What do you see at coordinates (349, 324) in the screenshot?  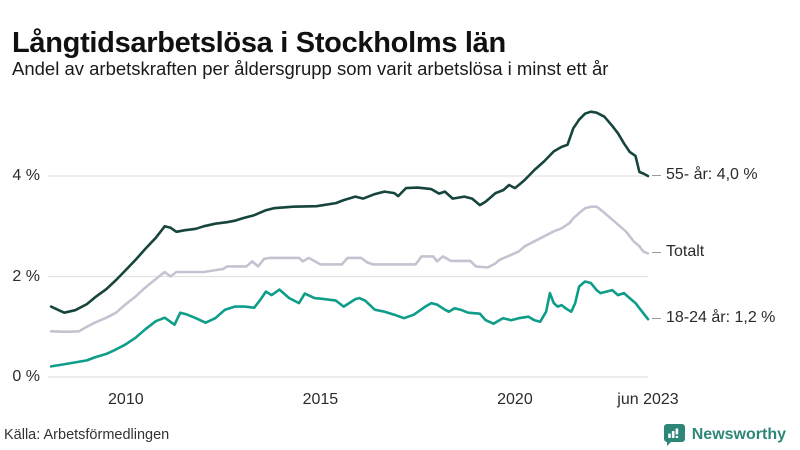 I see `series-line-18-24r` at bounding box center [349, 324].